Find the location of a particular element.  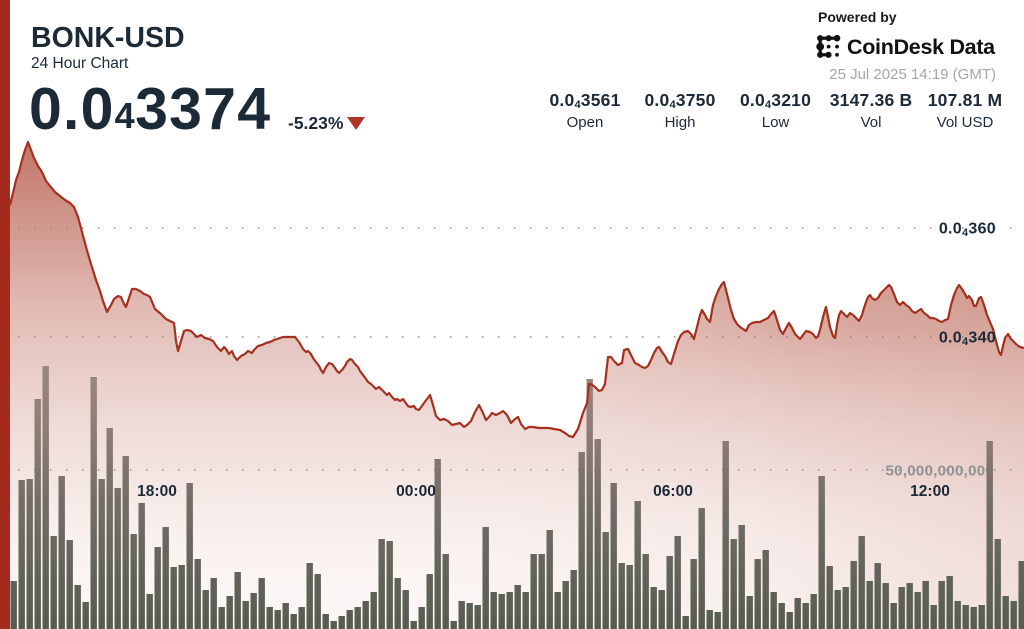

svg-text: 50,000,000,000 is located at coordinates (940, 471).